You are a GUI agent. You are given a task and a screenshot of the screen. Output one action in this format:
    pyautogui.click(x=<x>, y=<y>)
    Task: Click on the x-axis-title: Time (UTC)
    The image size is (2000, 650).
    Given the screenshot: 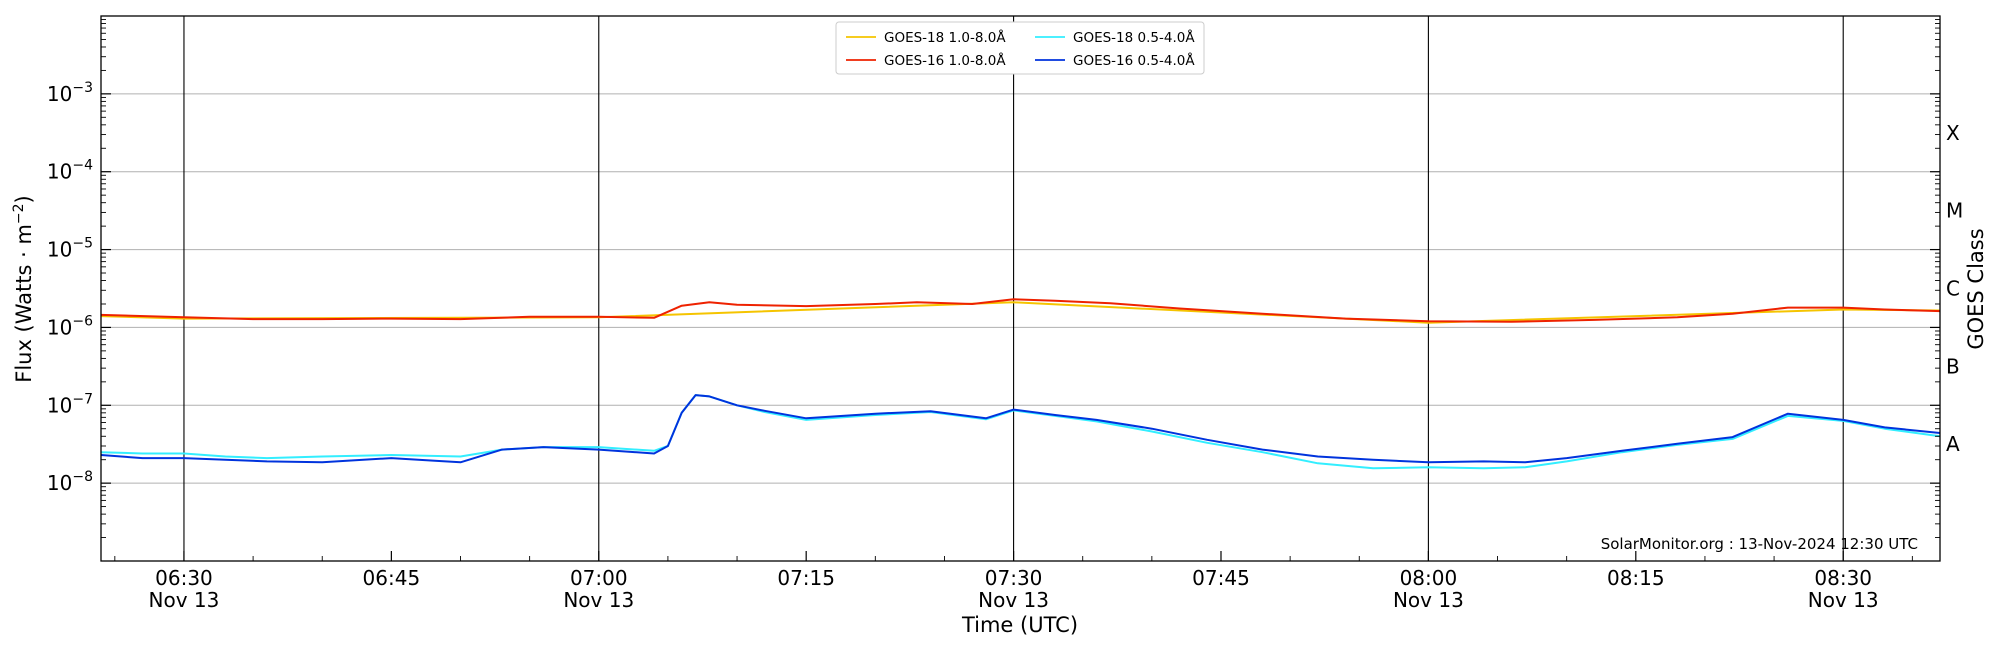 What is the action you would take?
    pyautogui.click(x=1019, y=625)
    